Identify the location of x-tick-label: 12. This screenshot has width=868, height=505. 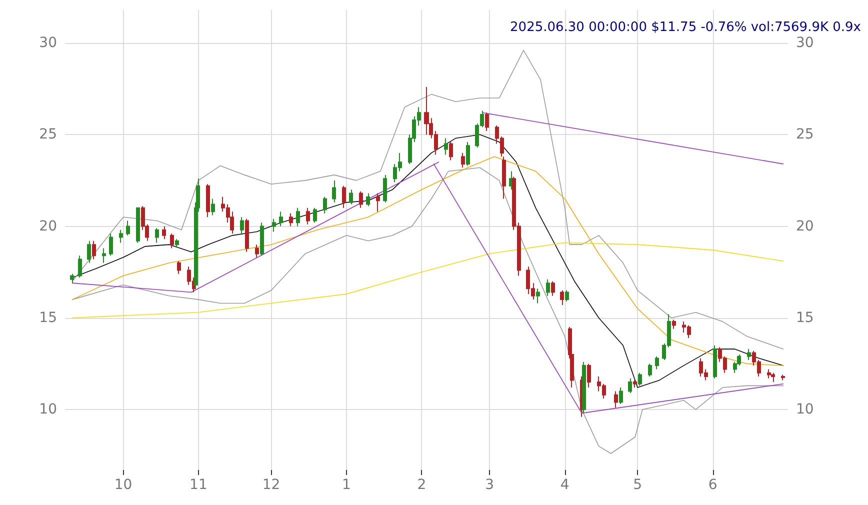
(271, 485).